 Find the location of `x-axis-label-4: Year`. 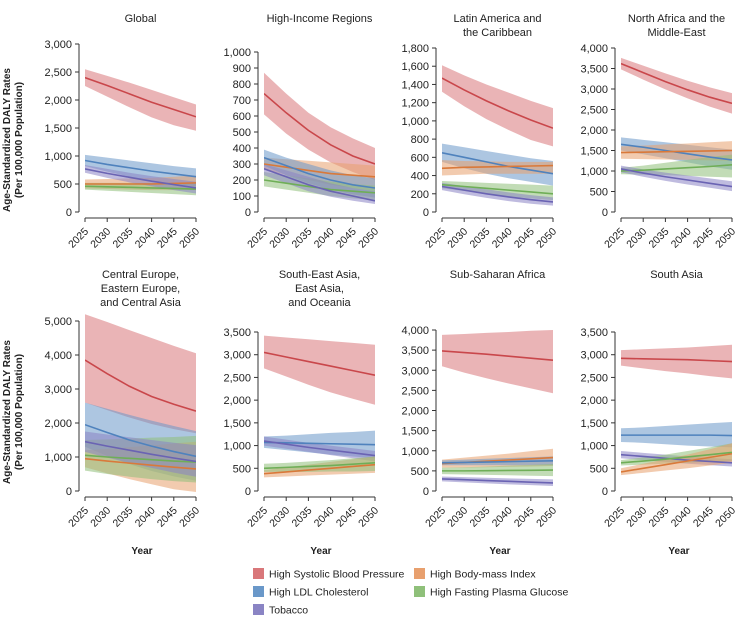

x-axis-label-4: Year is located at coordinates (678, 551).